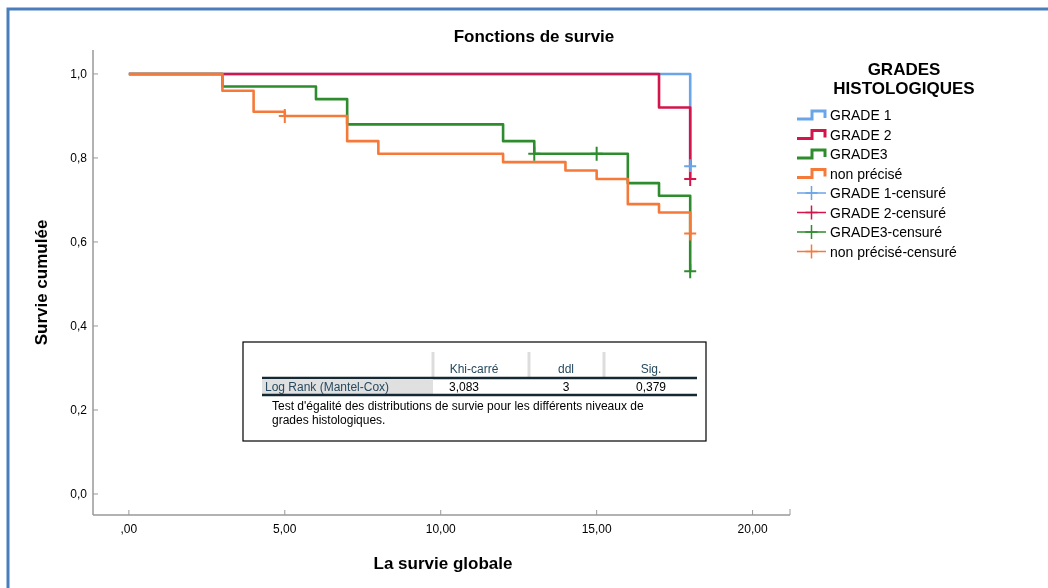  I want to click on y-tick-label: 0,2, so click(79, 409).